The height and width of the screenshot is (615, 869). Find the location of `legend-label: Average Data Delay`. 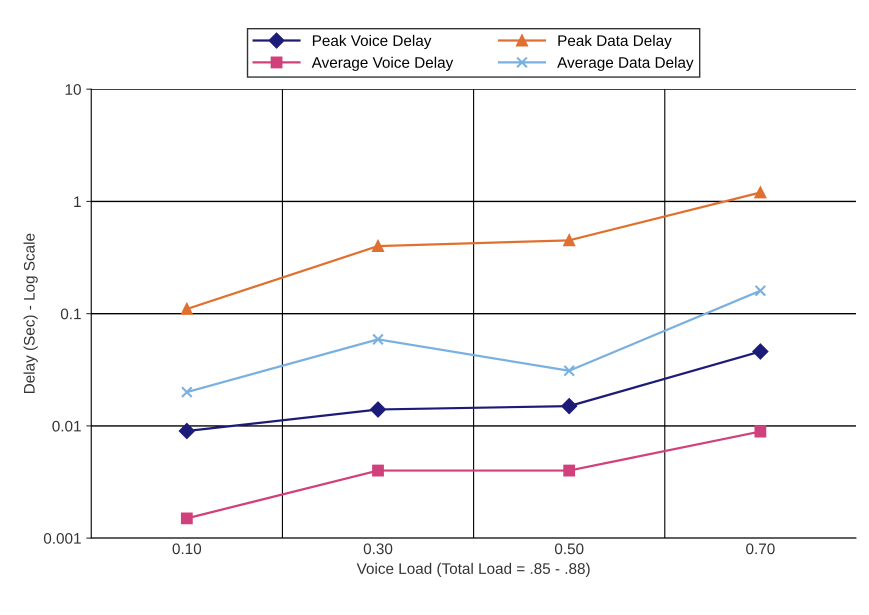

legend-label: Average Data Delay is located at coordinates (625, 63).